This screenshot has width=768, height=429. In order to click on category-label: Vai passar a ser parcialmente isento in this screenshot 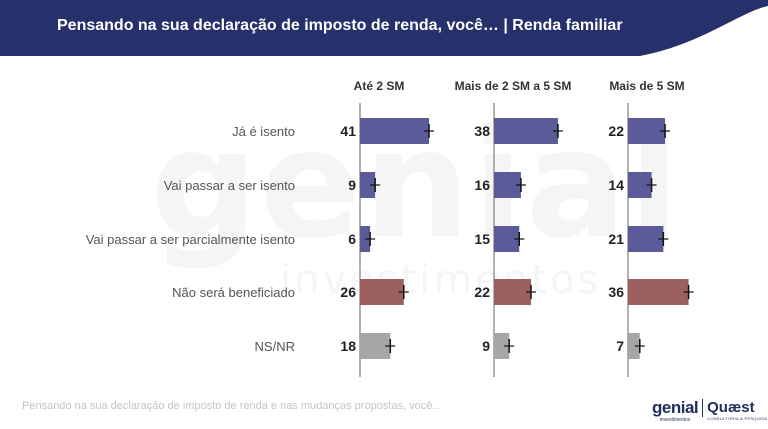, I will do `click(190, 239)`.